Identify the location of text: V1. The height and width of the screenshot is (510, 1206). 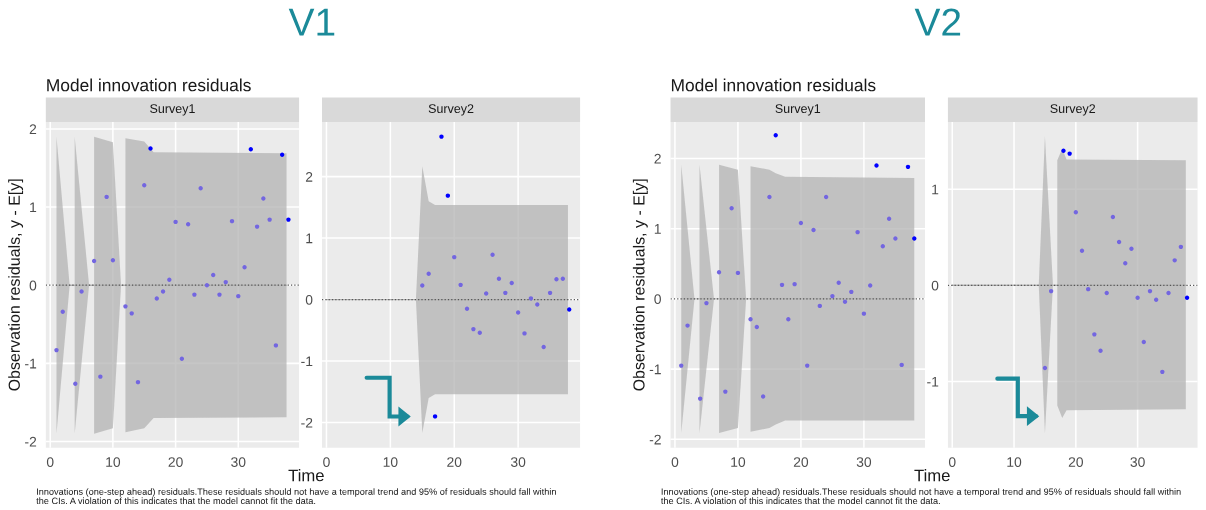
(311, 22).